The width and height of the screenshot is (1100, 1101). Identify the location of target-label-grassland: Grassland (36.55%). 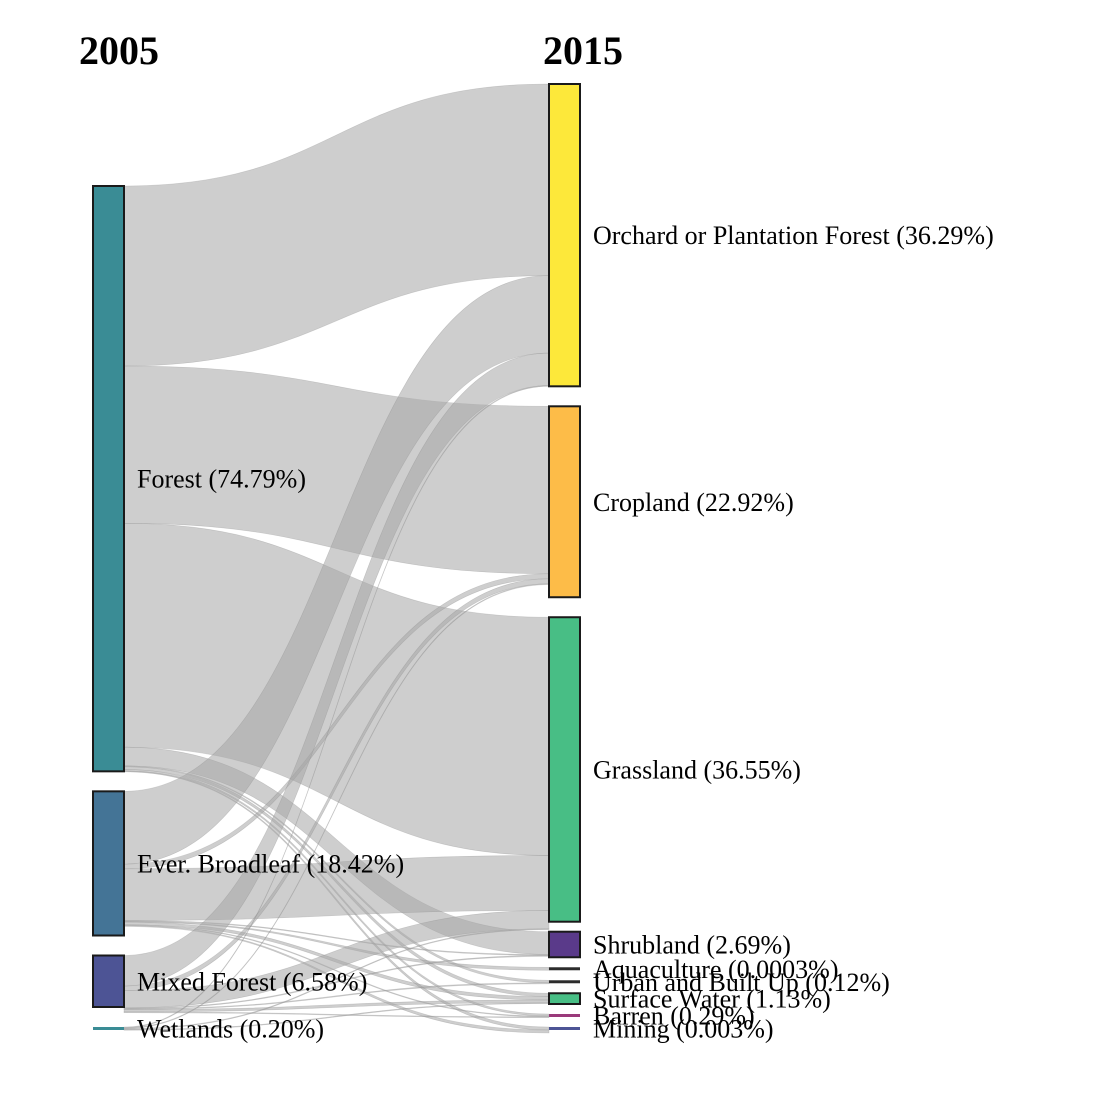
(697, 769).